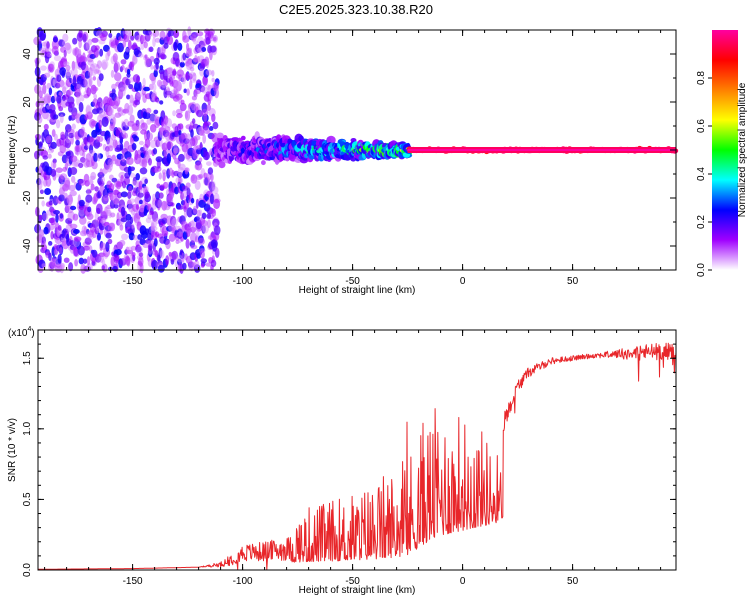 The width and height of the screenshot is (750, 600). Describe the element at coordinates (701, 222) in the screenshot. I see `colorbar-tick-label: 0.2` at that location.